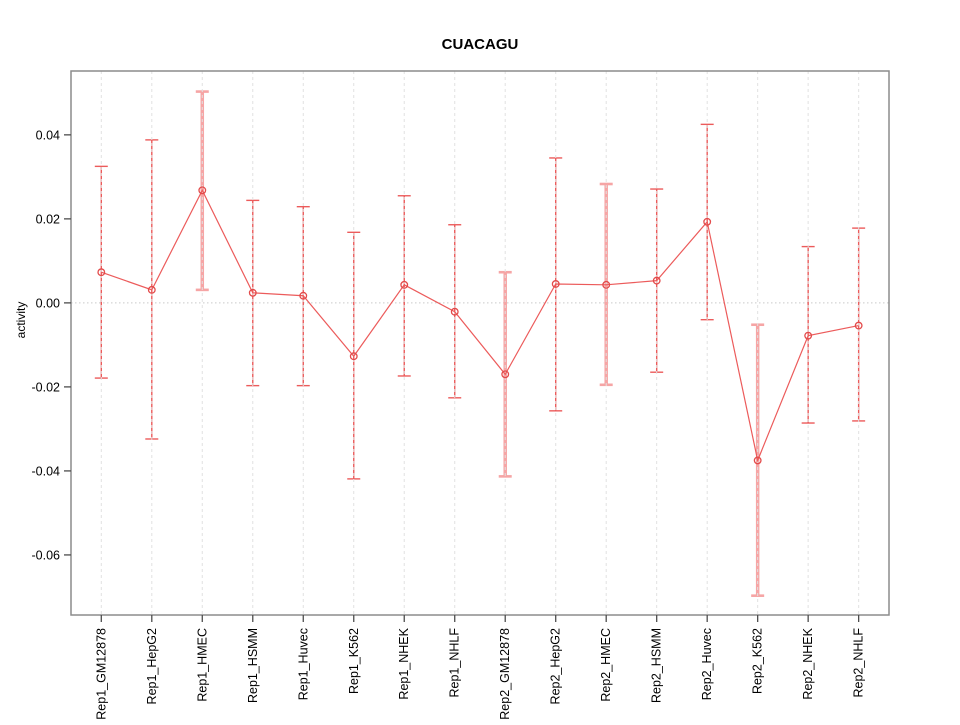  Describe the element at coordinates (48, 135) in the screenshot. I see `y-tick-label: 0.04` at that location.